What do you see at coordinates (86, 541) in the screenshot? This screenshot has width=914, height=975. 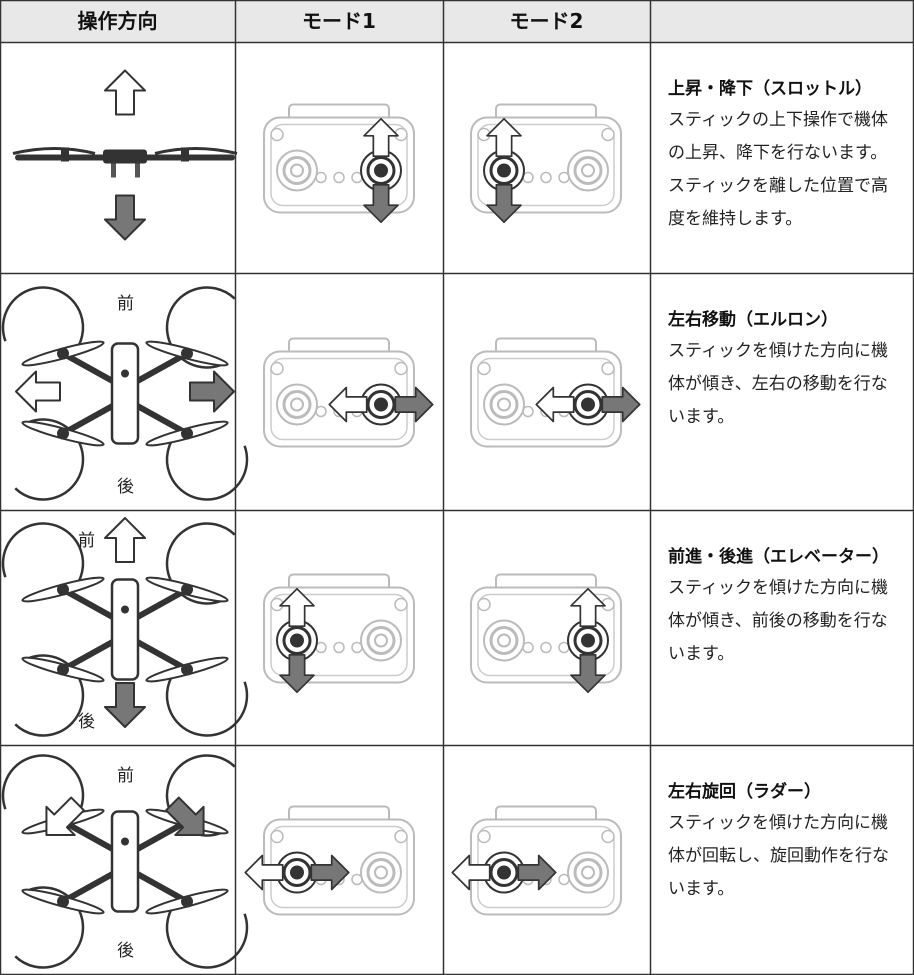 I see `front-label: 前` at bounding box center [86, 541].